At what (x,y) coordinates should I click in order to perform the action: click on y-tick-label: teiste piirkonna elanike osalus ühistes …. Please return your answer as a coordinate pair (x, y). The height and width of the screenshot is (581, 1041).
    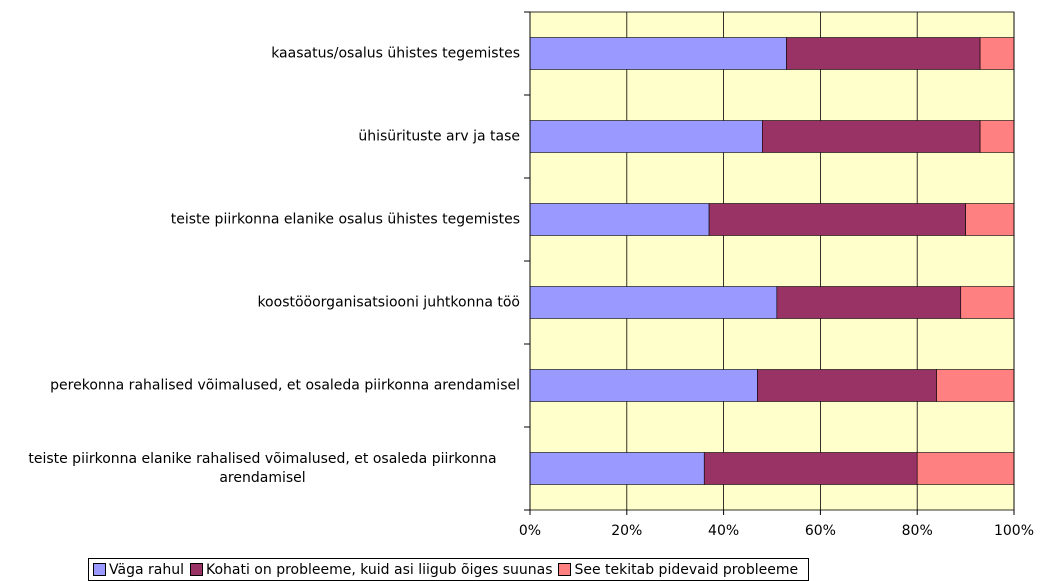
    Looking at the image, I should click on (345, 219).